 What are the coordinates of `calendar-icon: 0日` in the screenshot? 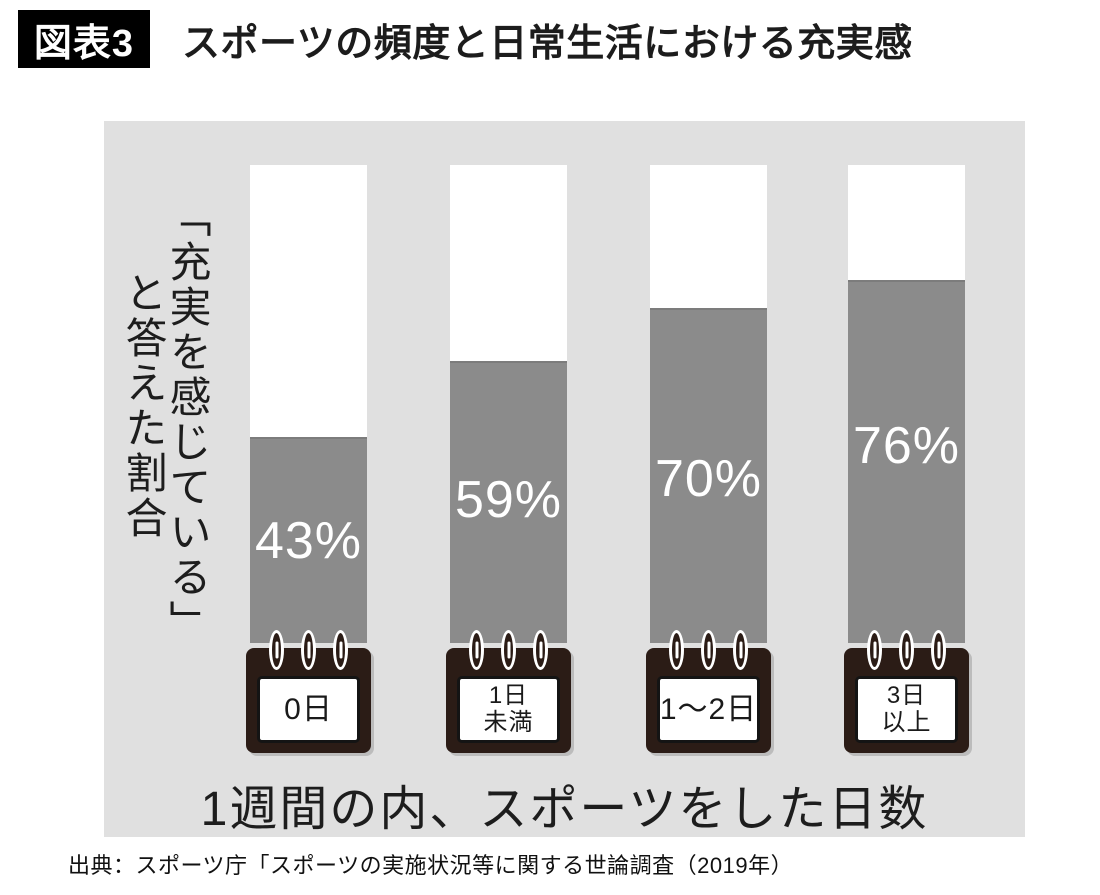 It's located at (308, 691).